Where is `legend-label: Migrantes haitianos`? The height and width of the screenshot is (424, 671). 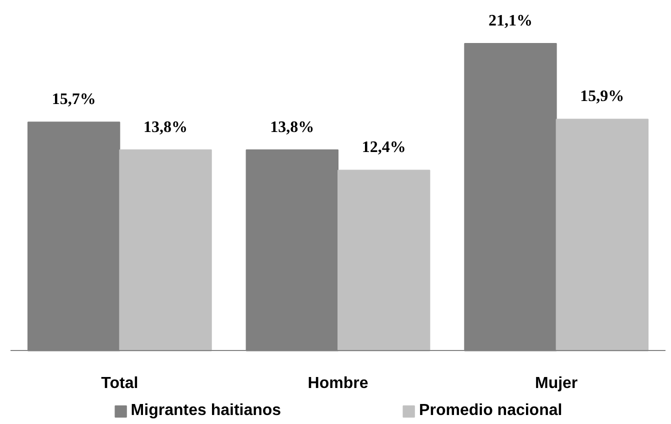
legend-label: Migrantes haitianos is located at coordinates (206, 411).